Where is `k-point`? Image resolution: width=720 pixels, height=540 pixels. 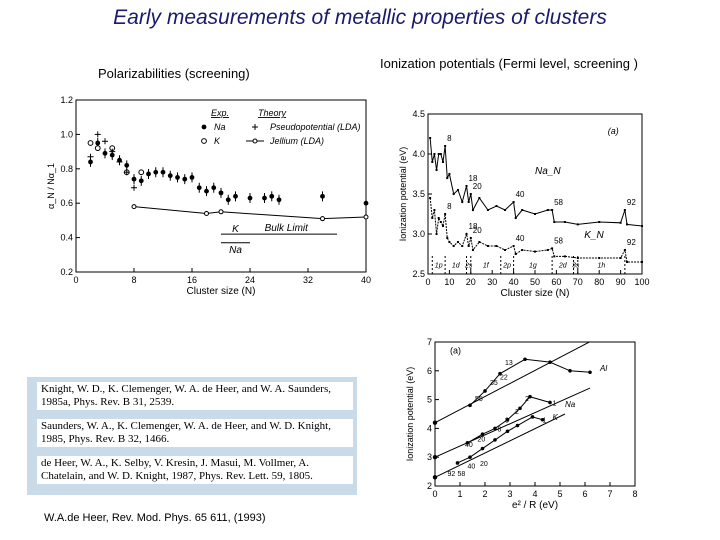
k-point is located at coordinates (90, 143).